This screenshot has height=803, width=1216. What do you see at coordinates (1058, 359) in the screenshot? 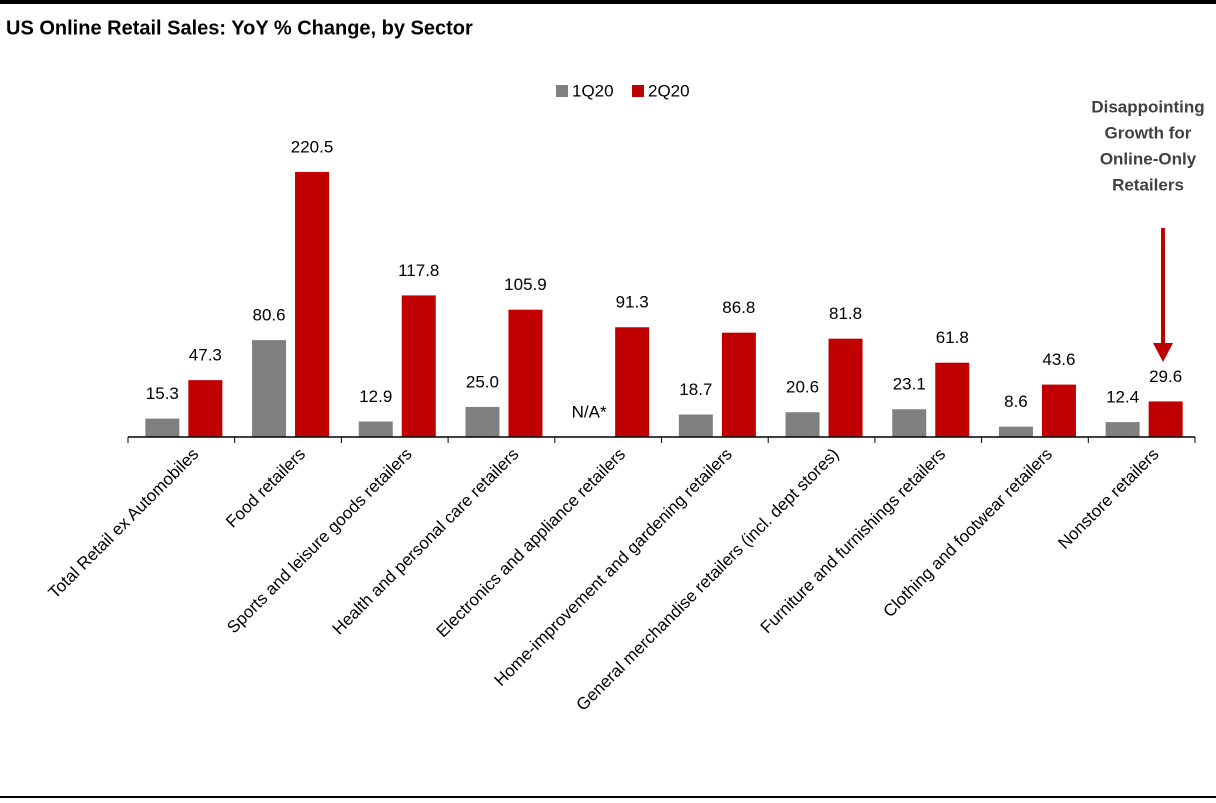
I see `data-label: 43.6` at bounding box center [1058, 359].